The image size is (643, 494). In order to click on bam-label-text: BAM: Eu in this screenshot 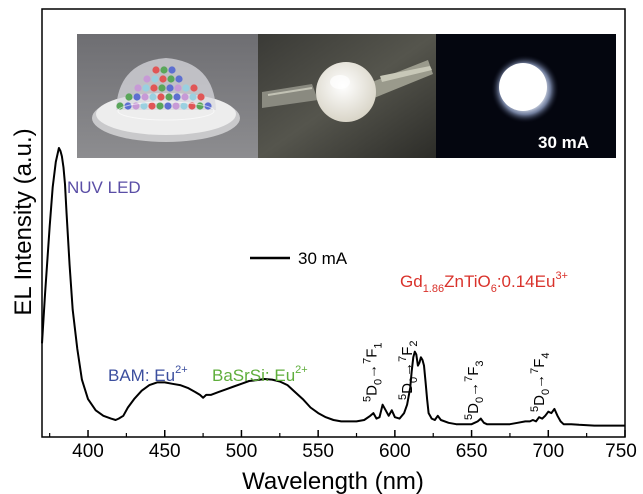, I will do `click(141, 375)`.